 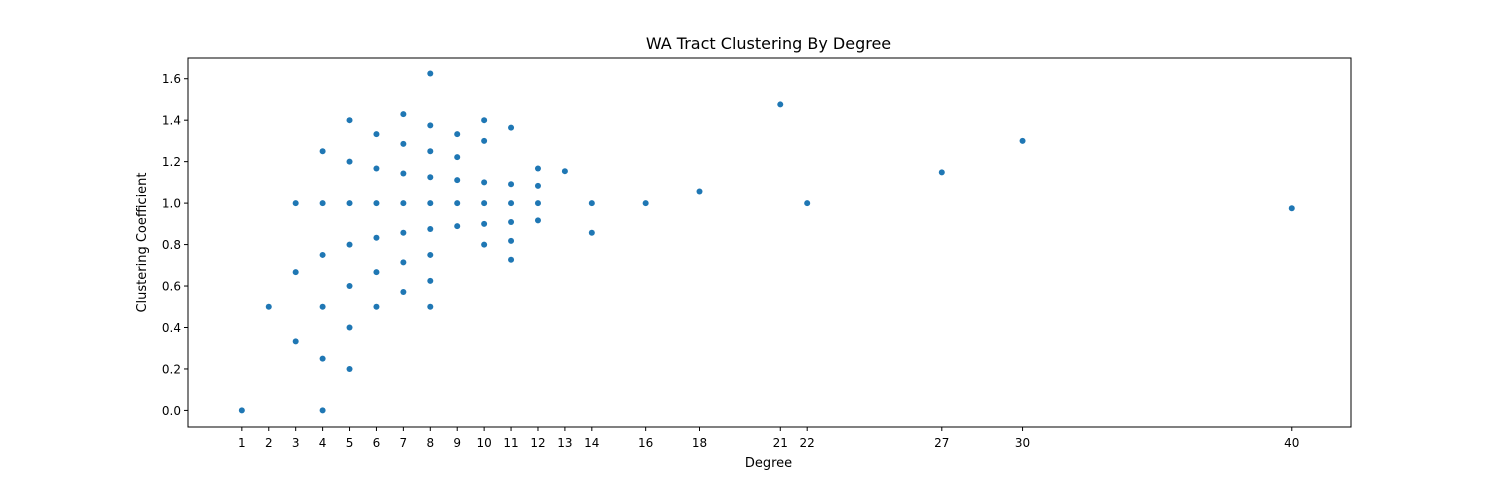 I want to click on chart-title: WA Tract Clustering By Degree, so click(x=768, y=43).